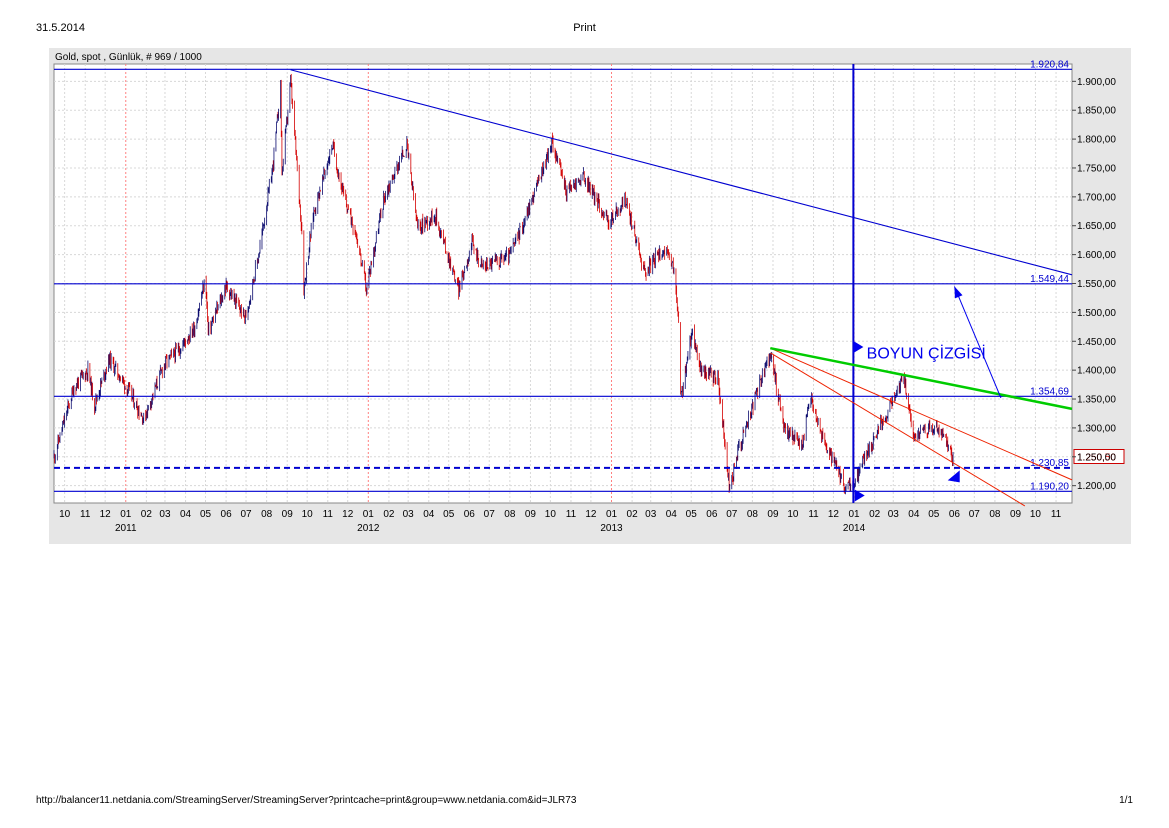 The height and width of the screenshot is (828, 1169). Describe the element at coordinates (1096, 400) in the screenshot. I see `y-tick-label: 1.350,00` at that location.